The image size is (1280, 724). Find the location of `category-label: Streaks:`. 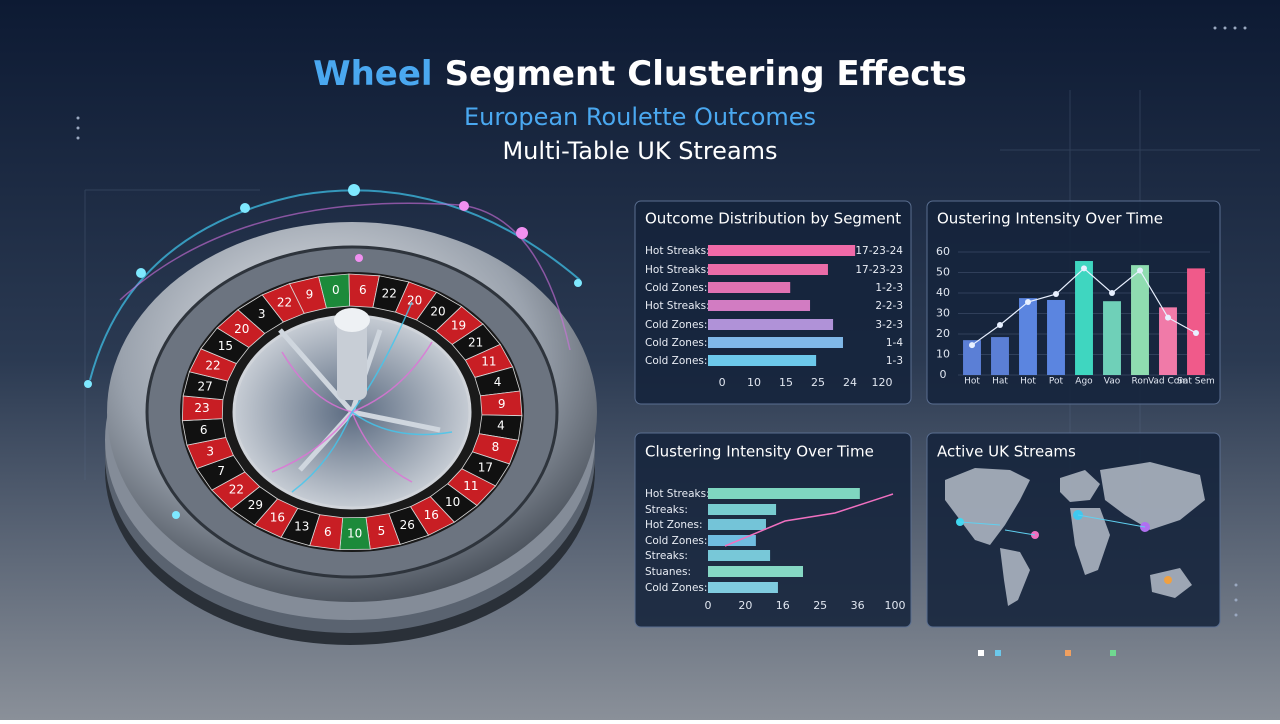

category-label: Streaks: is located at coordinates (666, 510).